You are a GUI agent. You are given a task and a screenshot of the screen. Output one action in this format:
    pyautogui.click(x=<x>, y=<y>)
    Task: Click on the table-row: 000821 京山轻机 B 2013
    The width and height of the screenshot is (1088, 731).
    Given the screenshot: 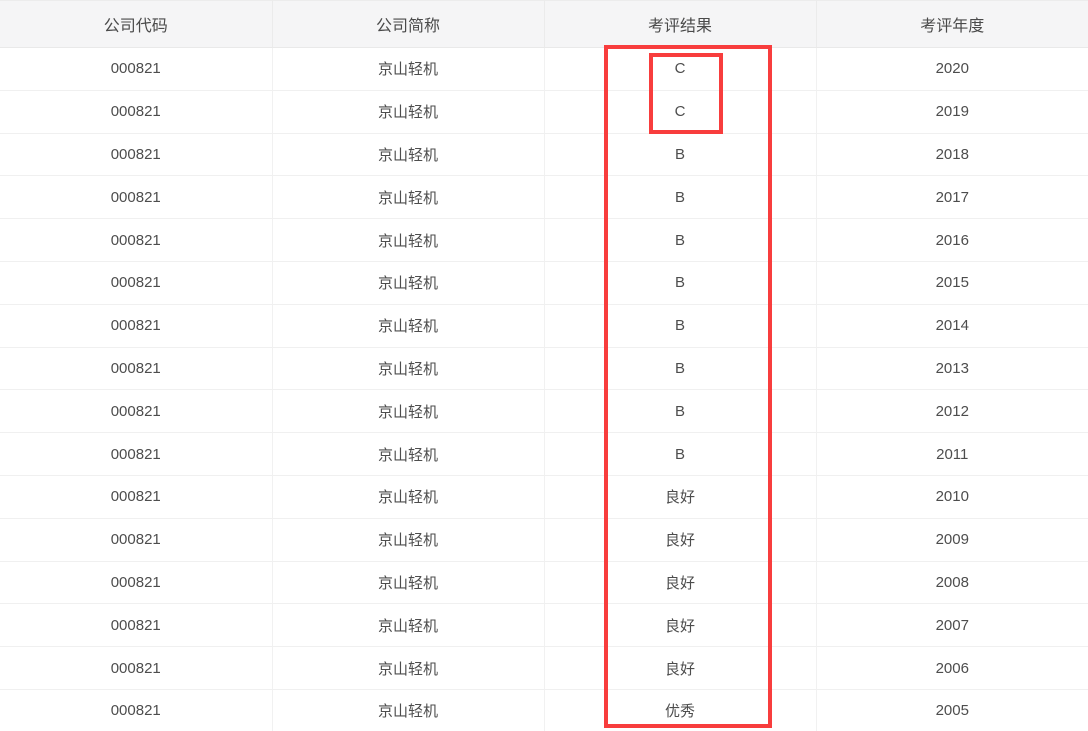 What is the action you would take?
    pyautogui.click(x=544, y=369)
    